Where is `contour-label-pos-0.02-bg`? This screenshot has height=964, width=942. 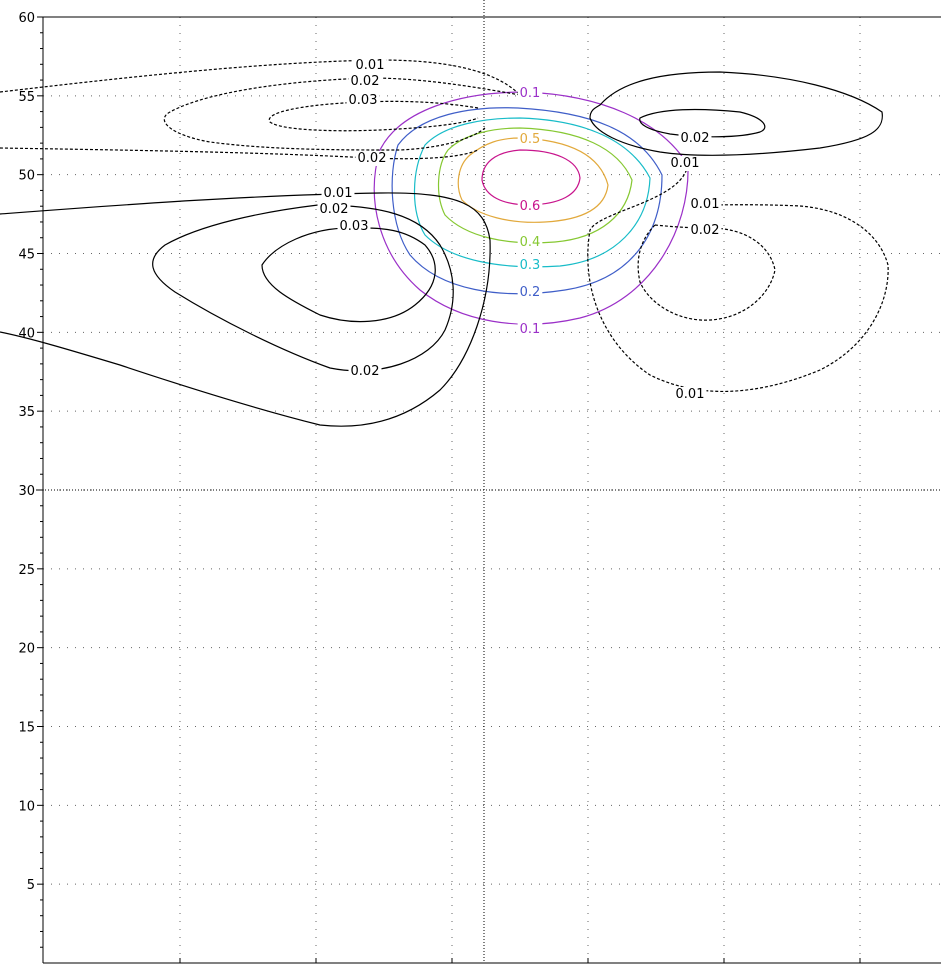 contour-label-pos-0.02-bg is located at coordinates (334, 209).